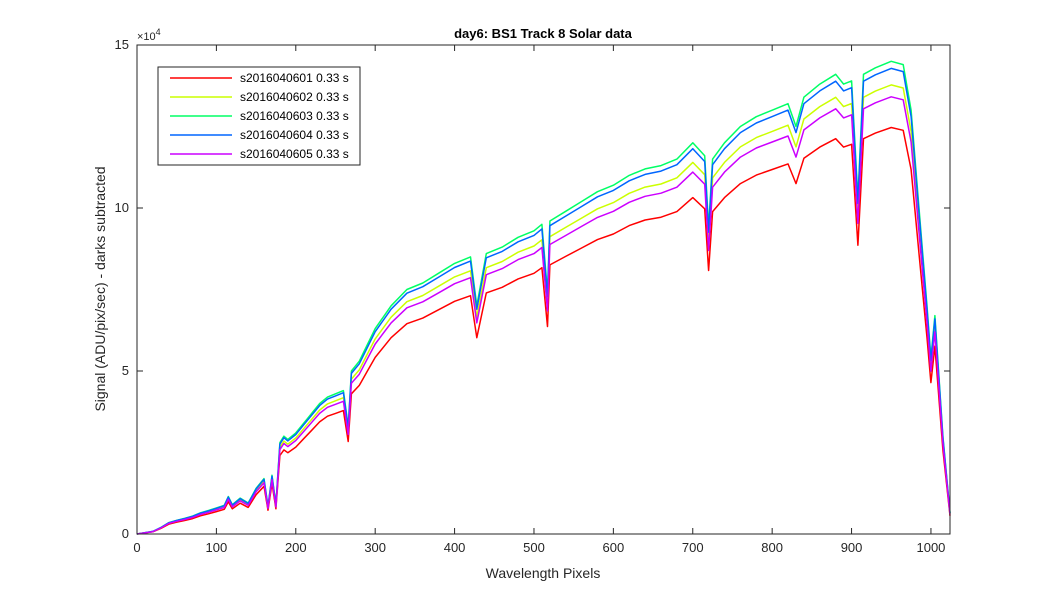  What do you see at coordinates (125, 370) in the screenshot?
I see `y-tick-label: 5` at bounding box center [125, 370].